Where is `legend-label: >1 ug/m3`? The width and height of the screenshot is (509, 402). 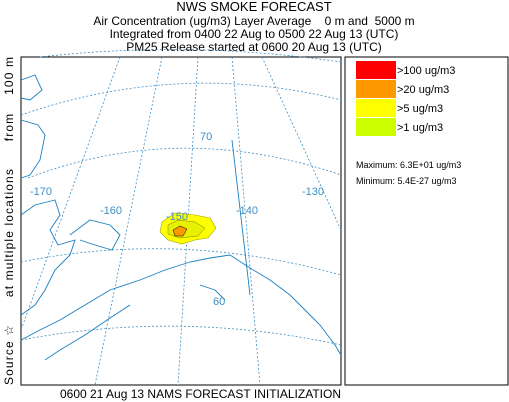 legend-label: >1 ug/m3 is located at coordinates (420, 128).